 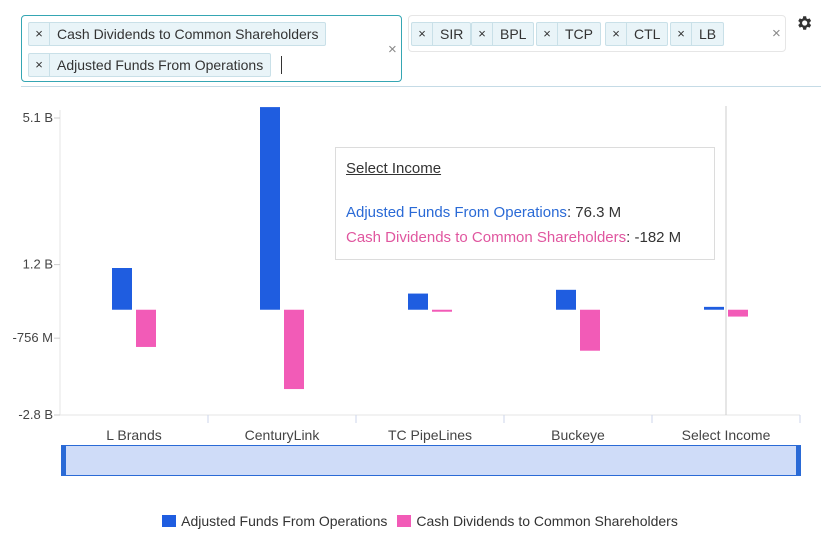 What do you see at coordinates (188, 34) in the screenshot?
I see `metric-chip-label: Cash Dividends to Common Shareholders` at bounding box center [188, 34].